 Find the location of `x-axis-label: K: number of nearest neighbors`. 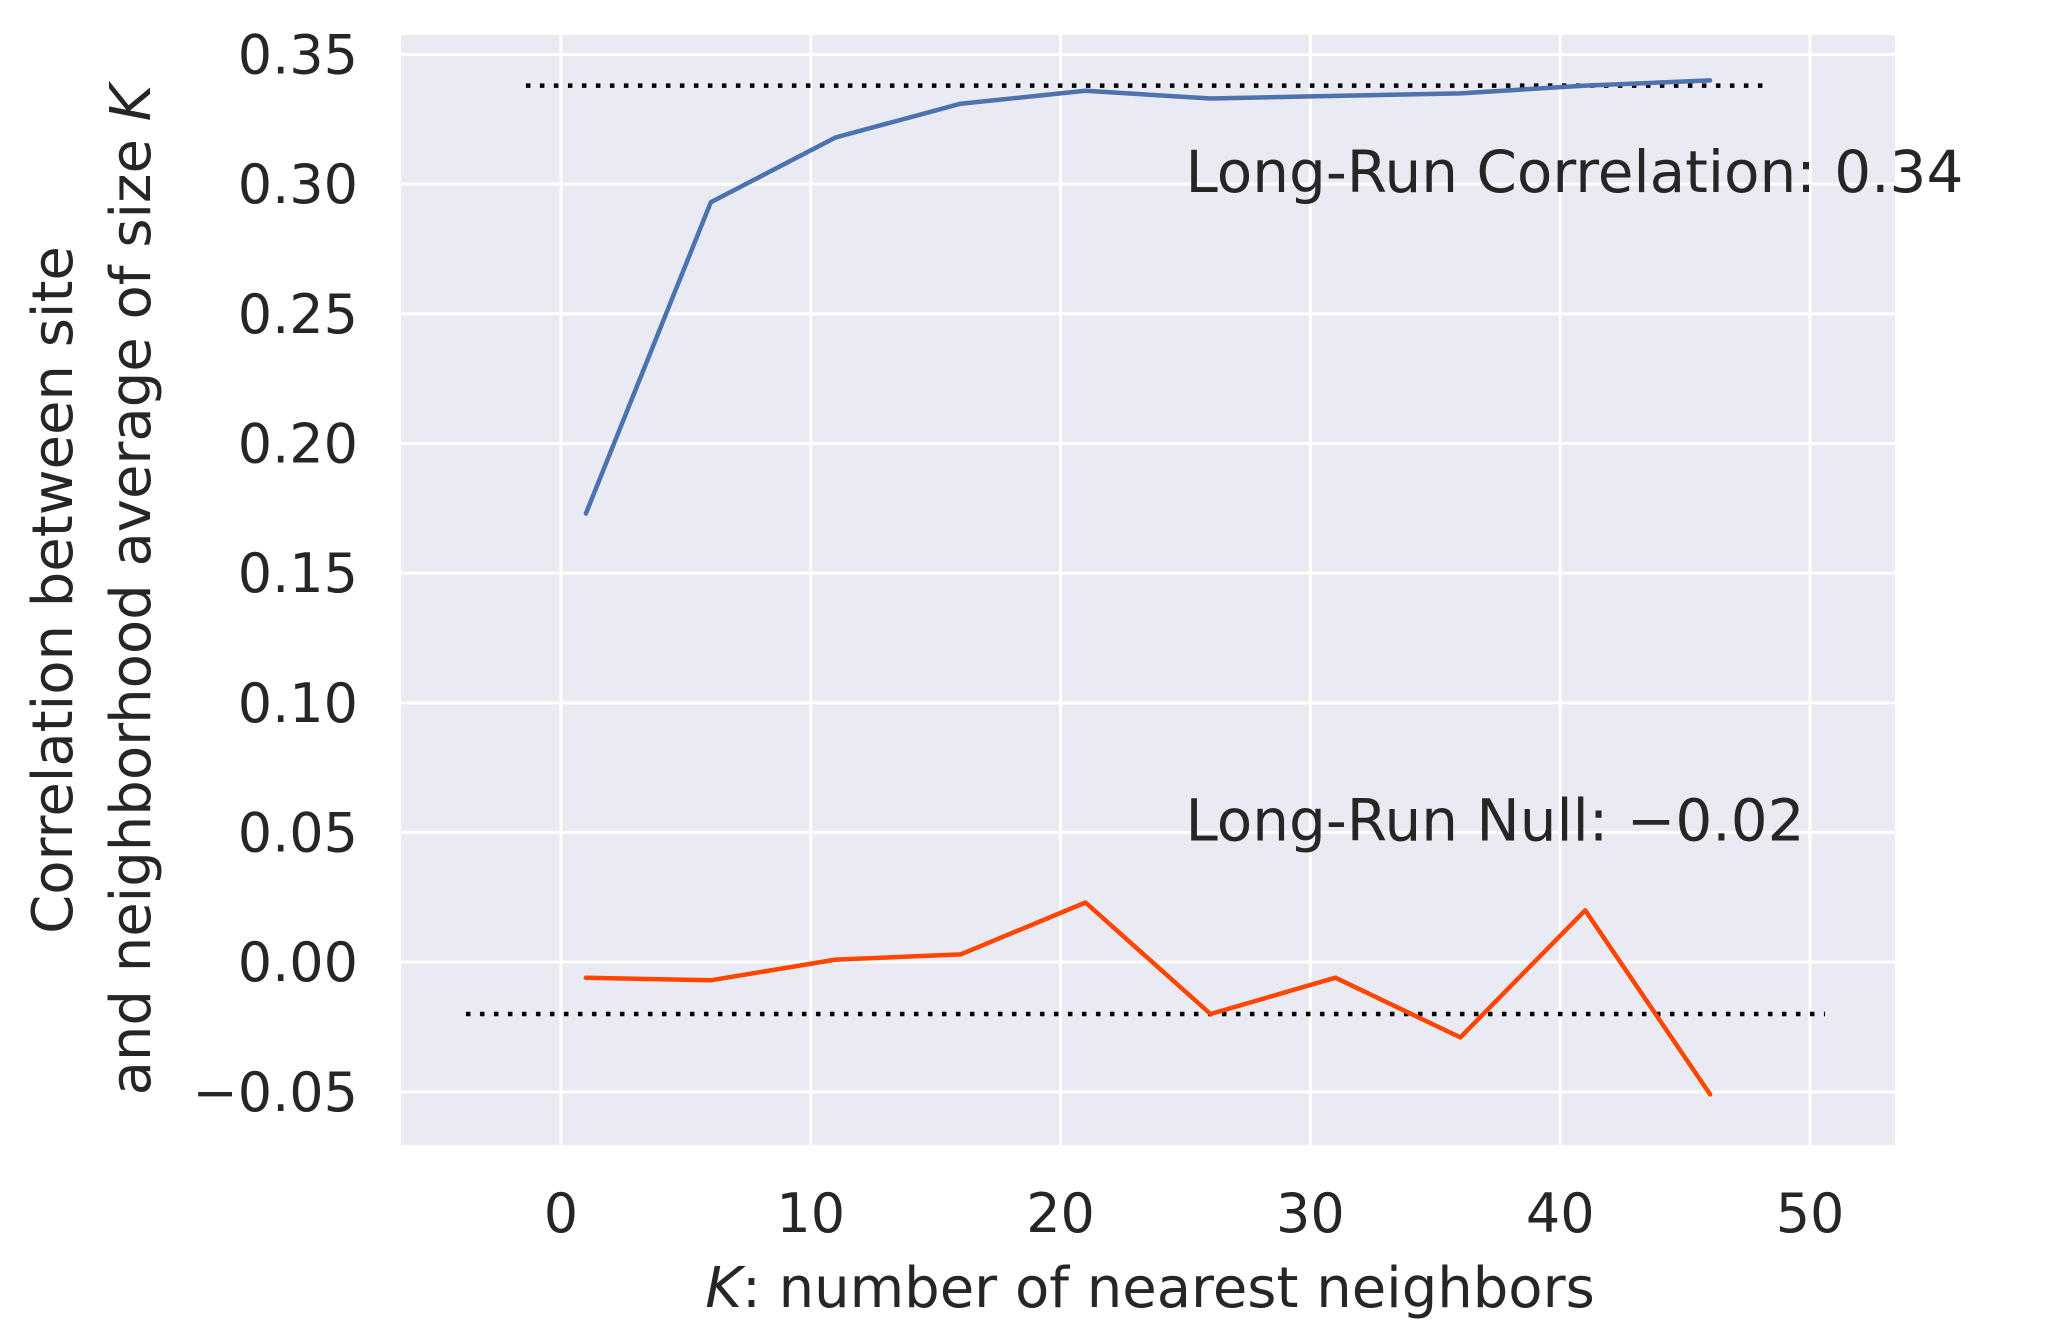

x-axis-label: K: number of nearest neighbors is located at coordinates (1150, 1288).